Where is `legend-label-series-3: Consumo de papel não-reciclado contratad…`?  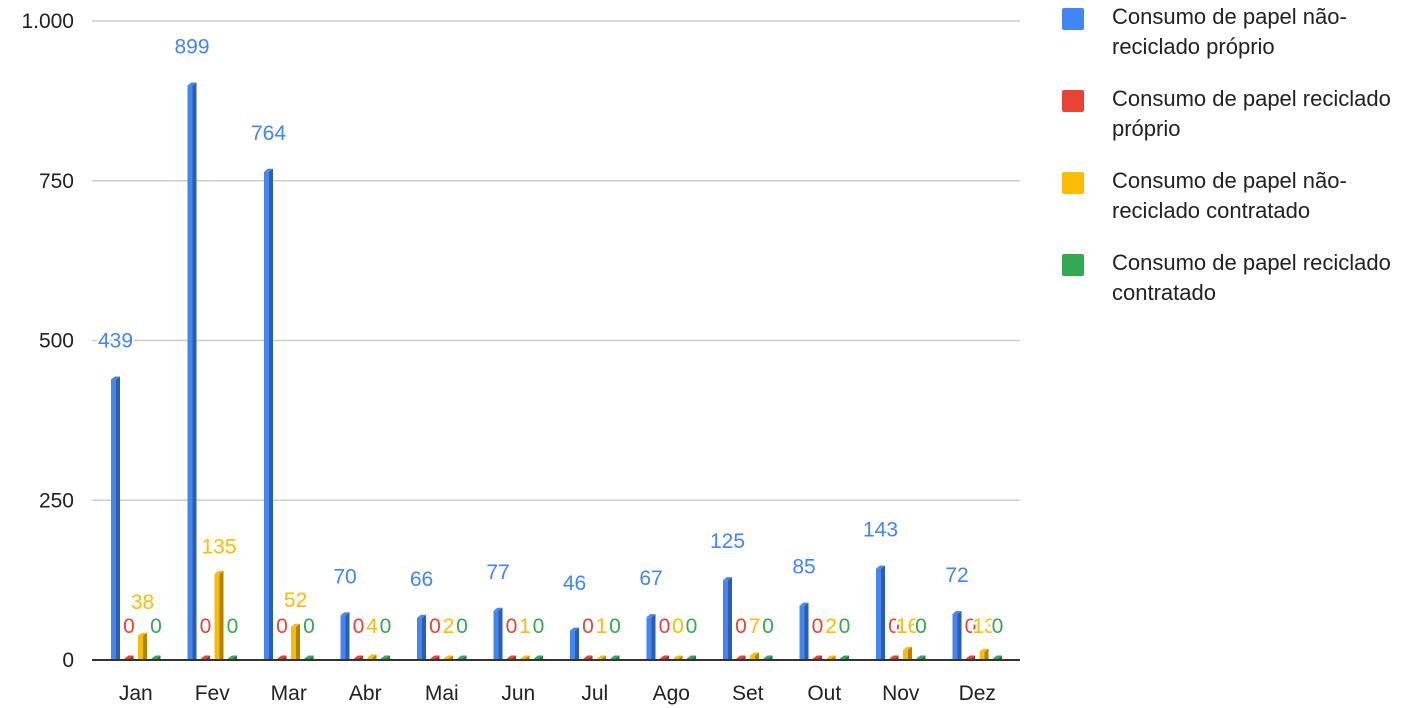 legend-label-series-3: Consumo de papel não-reciclado contratad… is located at coordinates (1229, 195).